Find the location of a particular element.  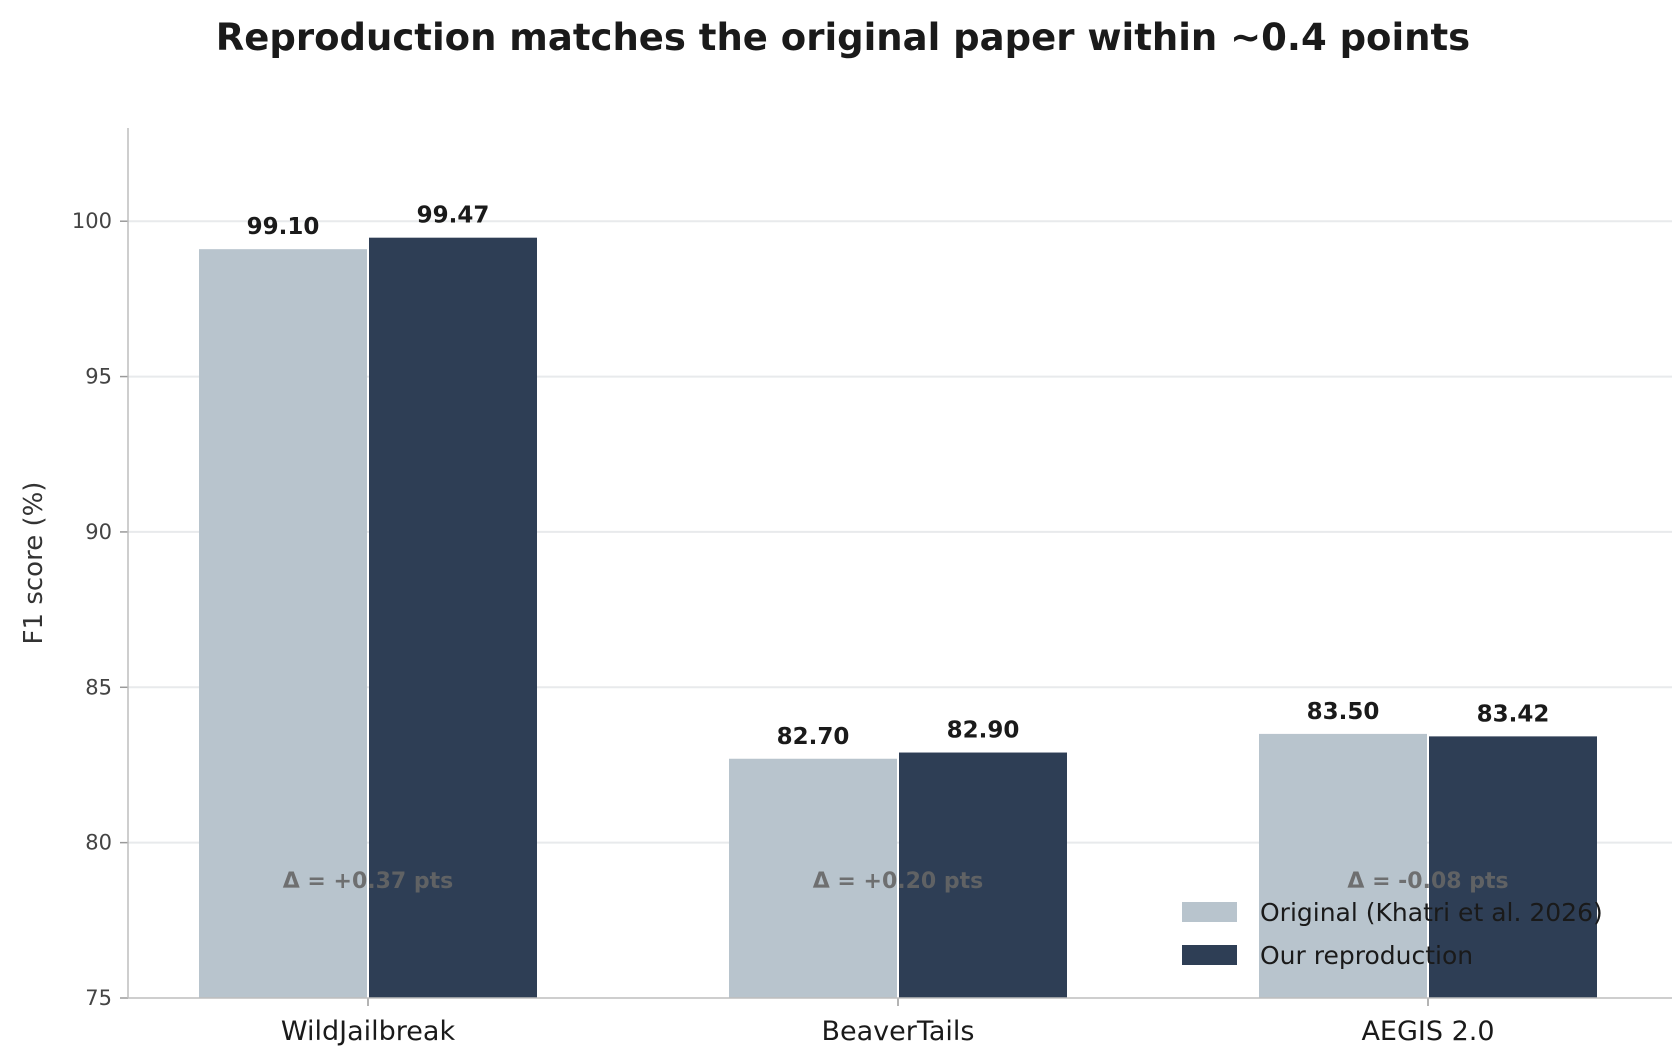

y-tick-label: 100 is located at coordinates (92, 221).